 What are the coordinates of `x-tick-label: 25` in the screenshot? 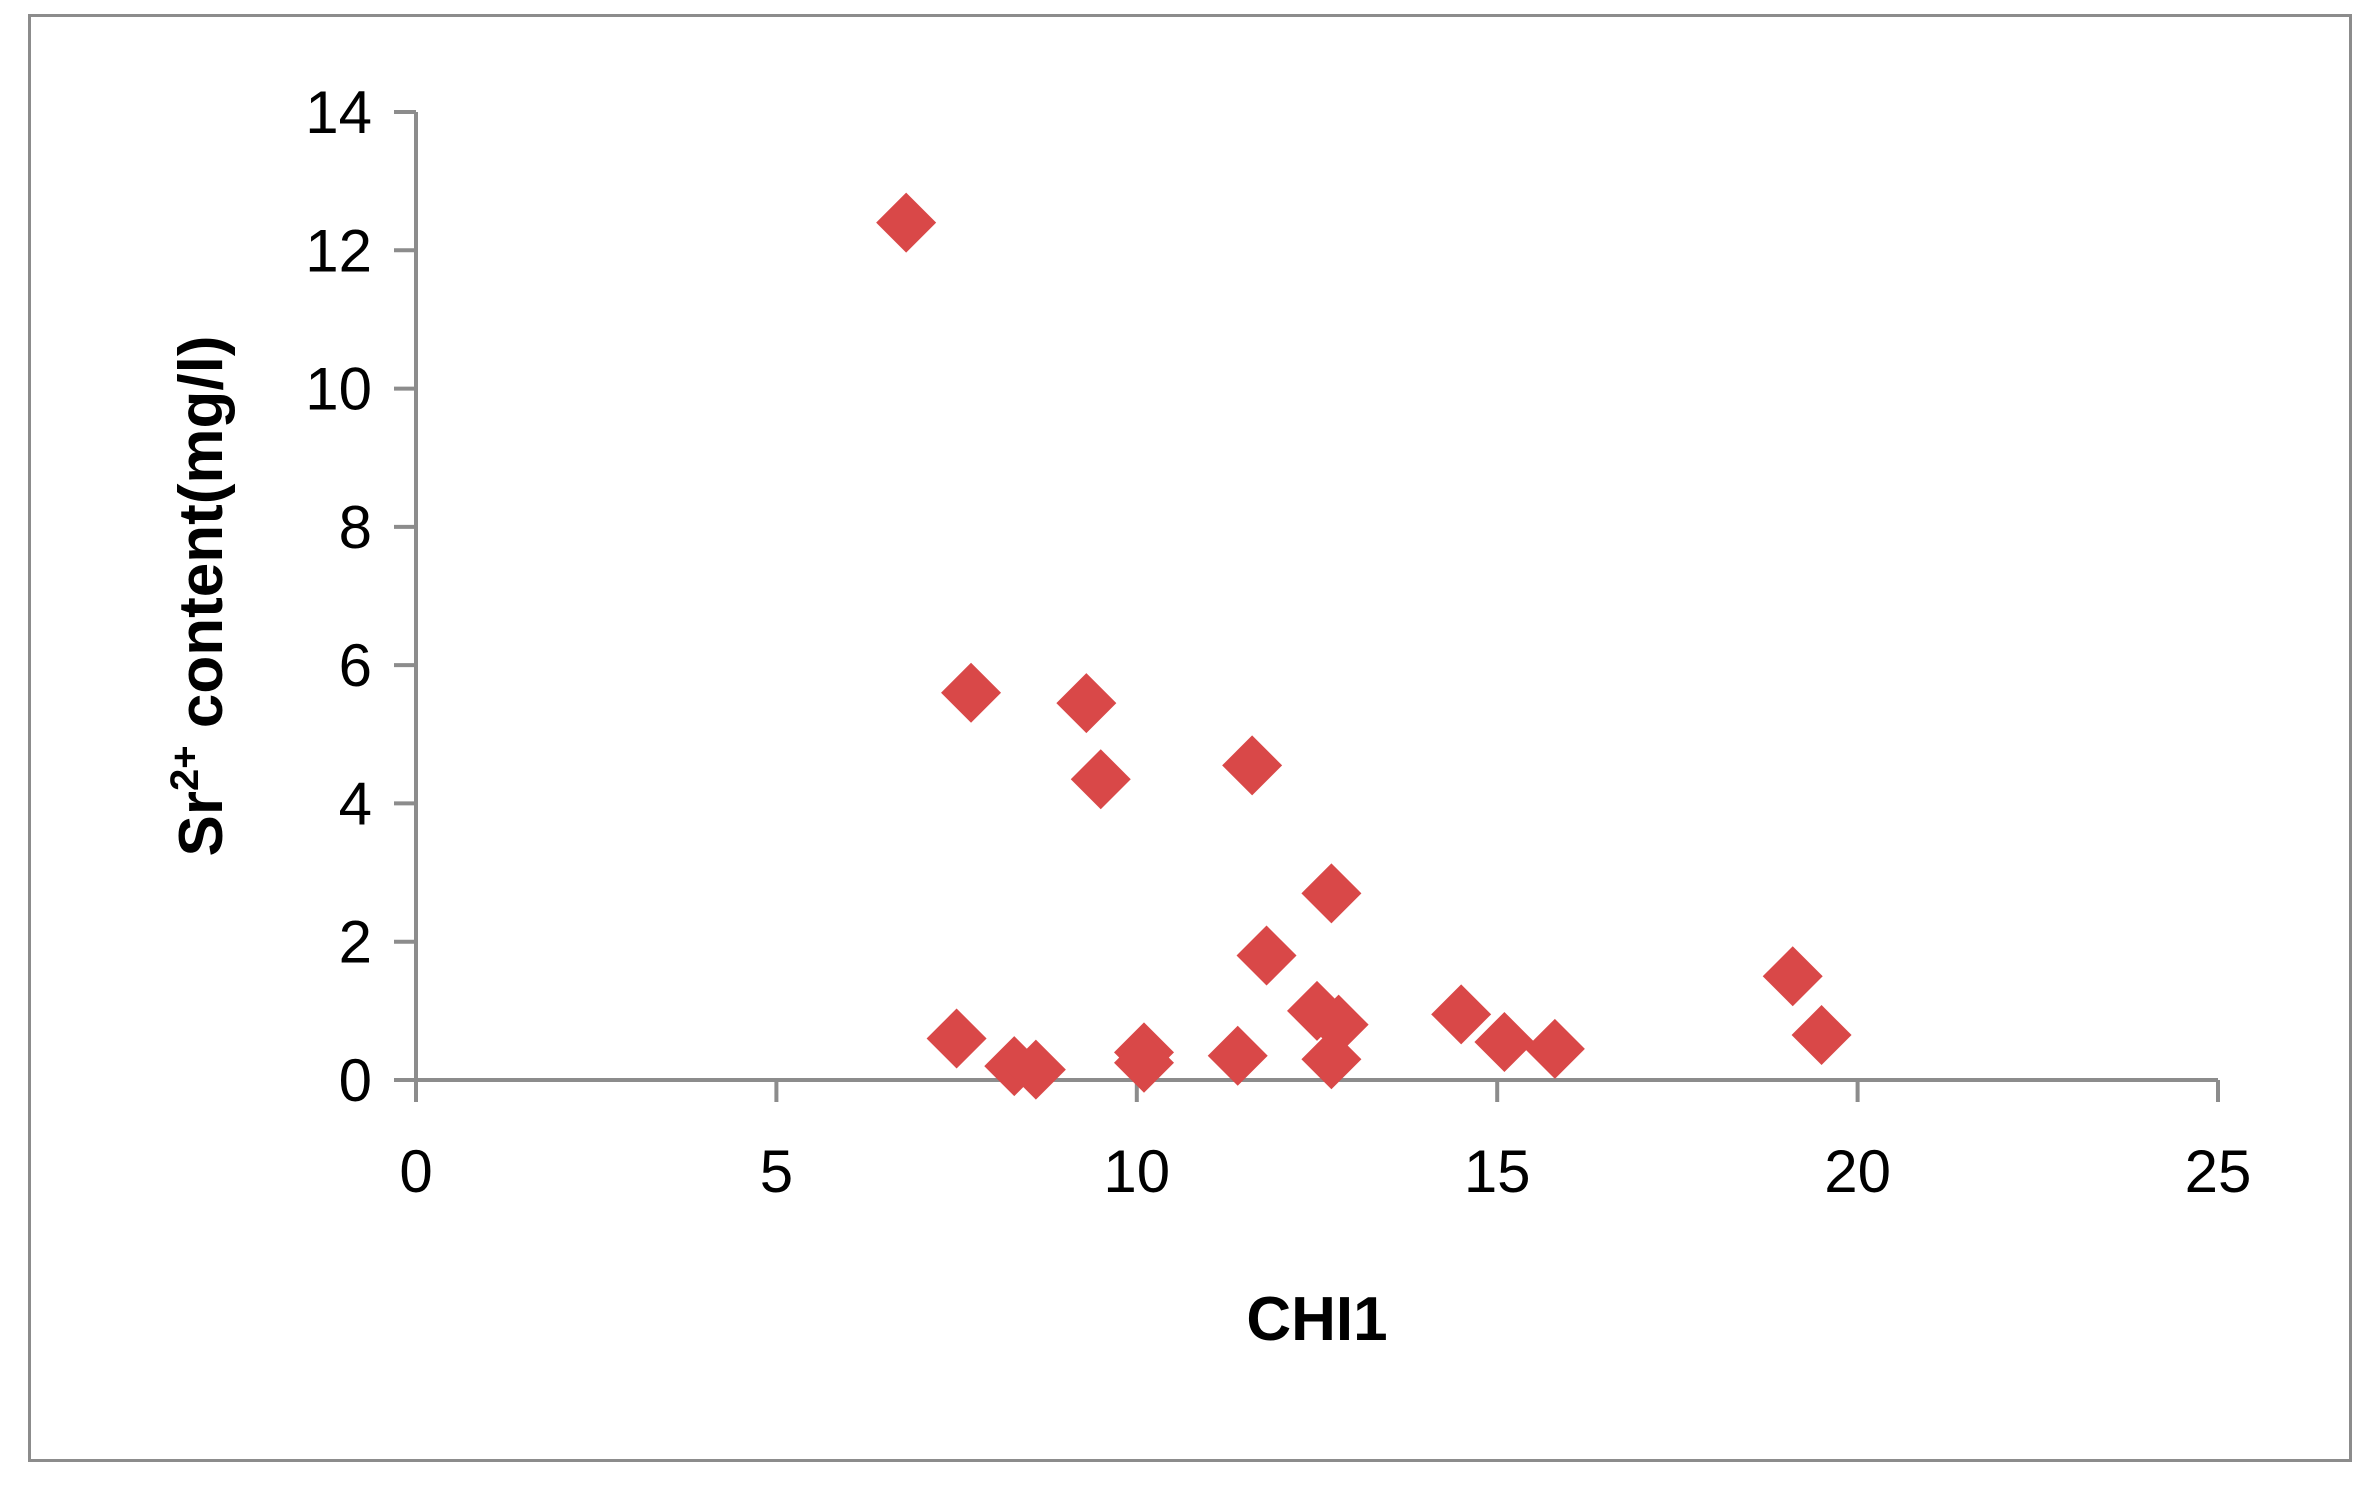 It's located at (2218, 1171).